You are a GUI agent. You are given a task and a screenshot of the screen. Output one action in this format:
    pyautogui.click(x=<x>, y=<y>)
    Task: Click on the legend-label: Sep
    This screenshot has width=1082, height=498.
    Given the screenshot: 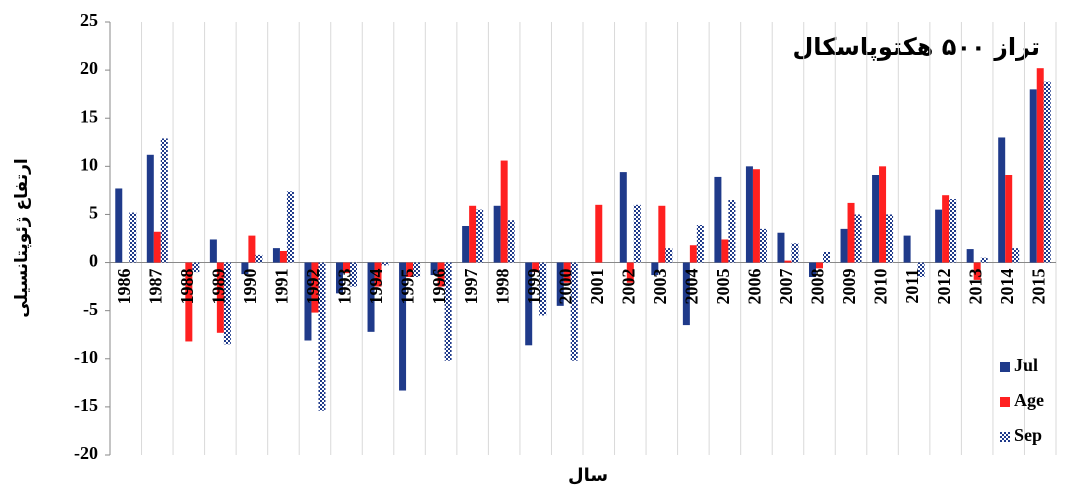 What is the action you would take?
    pyautogui.click(x=1028, y=435)
    